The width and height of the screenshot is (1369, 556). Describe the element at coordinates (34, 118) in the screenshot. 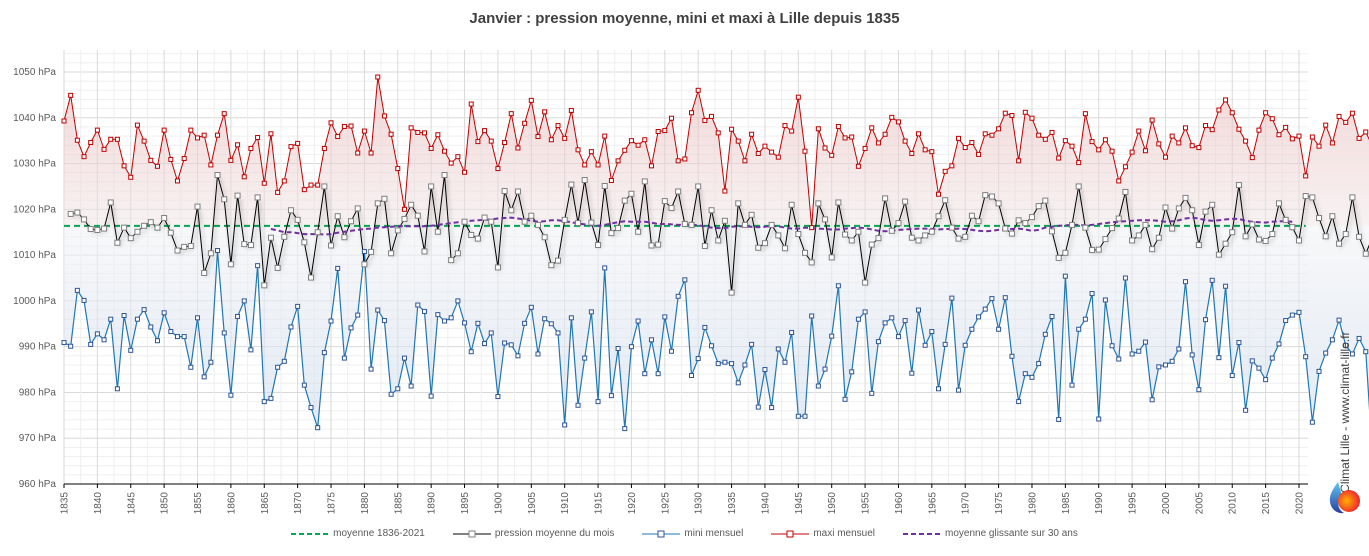

I see `y-tick-label: 1040 hPa` at that location.